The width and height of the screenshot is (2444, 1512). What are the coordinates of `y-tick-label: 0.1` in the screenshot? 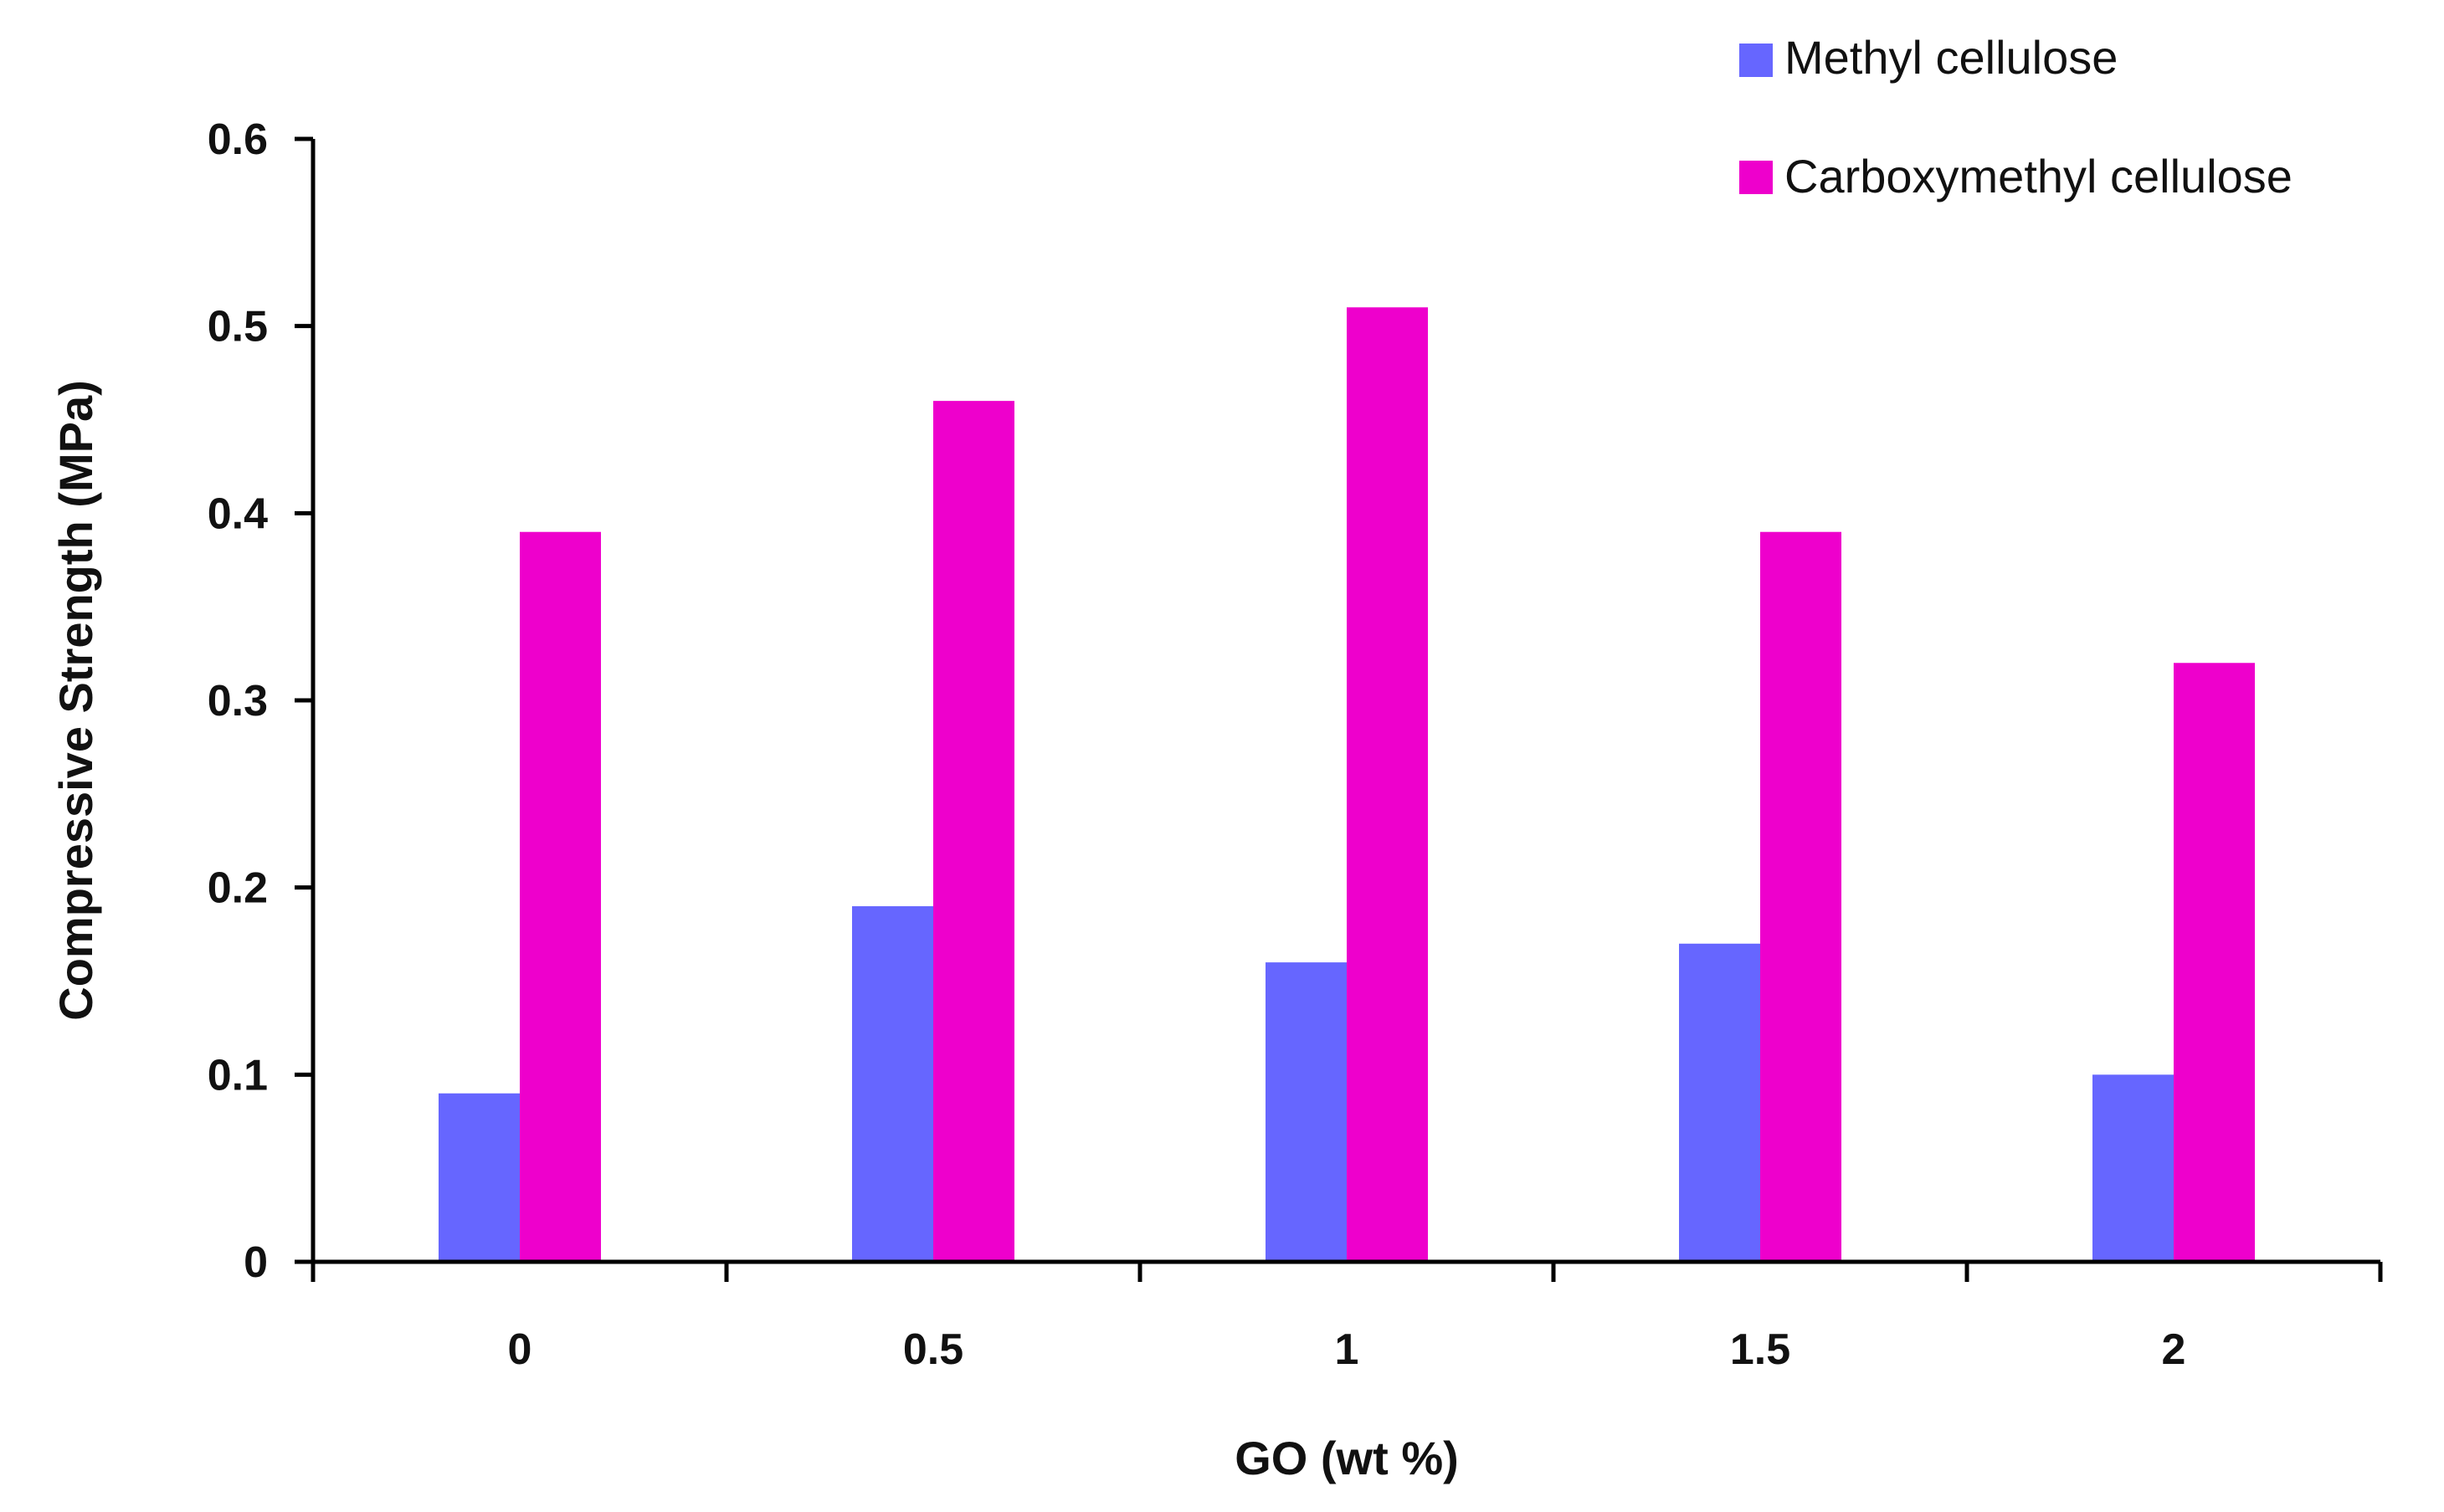 It's located at (238, 1075).